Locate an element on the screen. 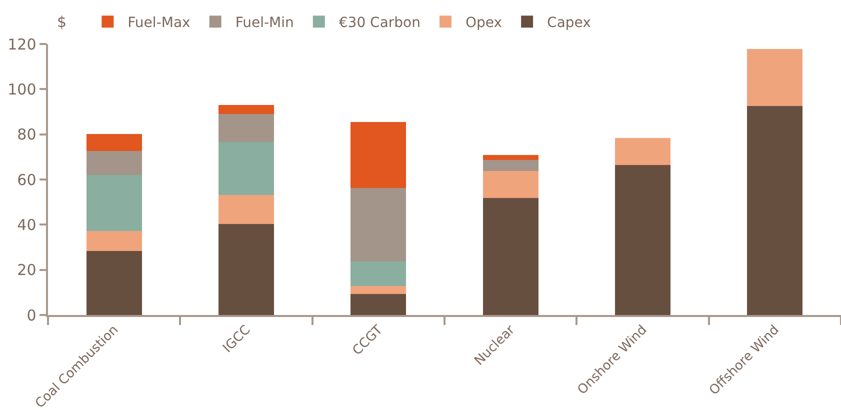  y-tick-label: 120 is located at coordinates (22, 44).